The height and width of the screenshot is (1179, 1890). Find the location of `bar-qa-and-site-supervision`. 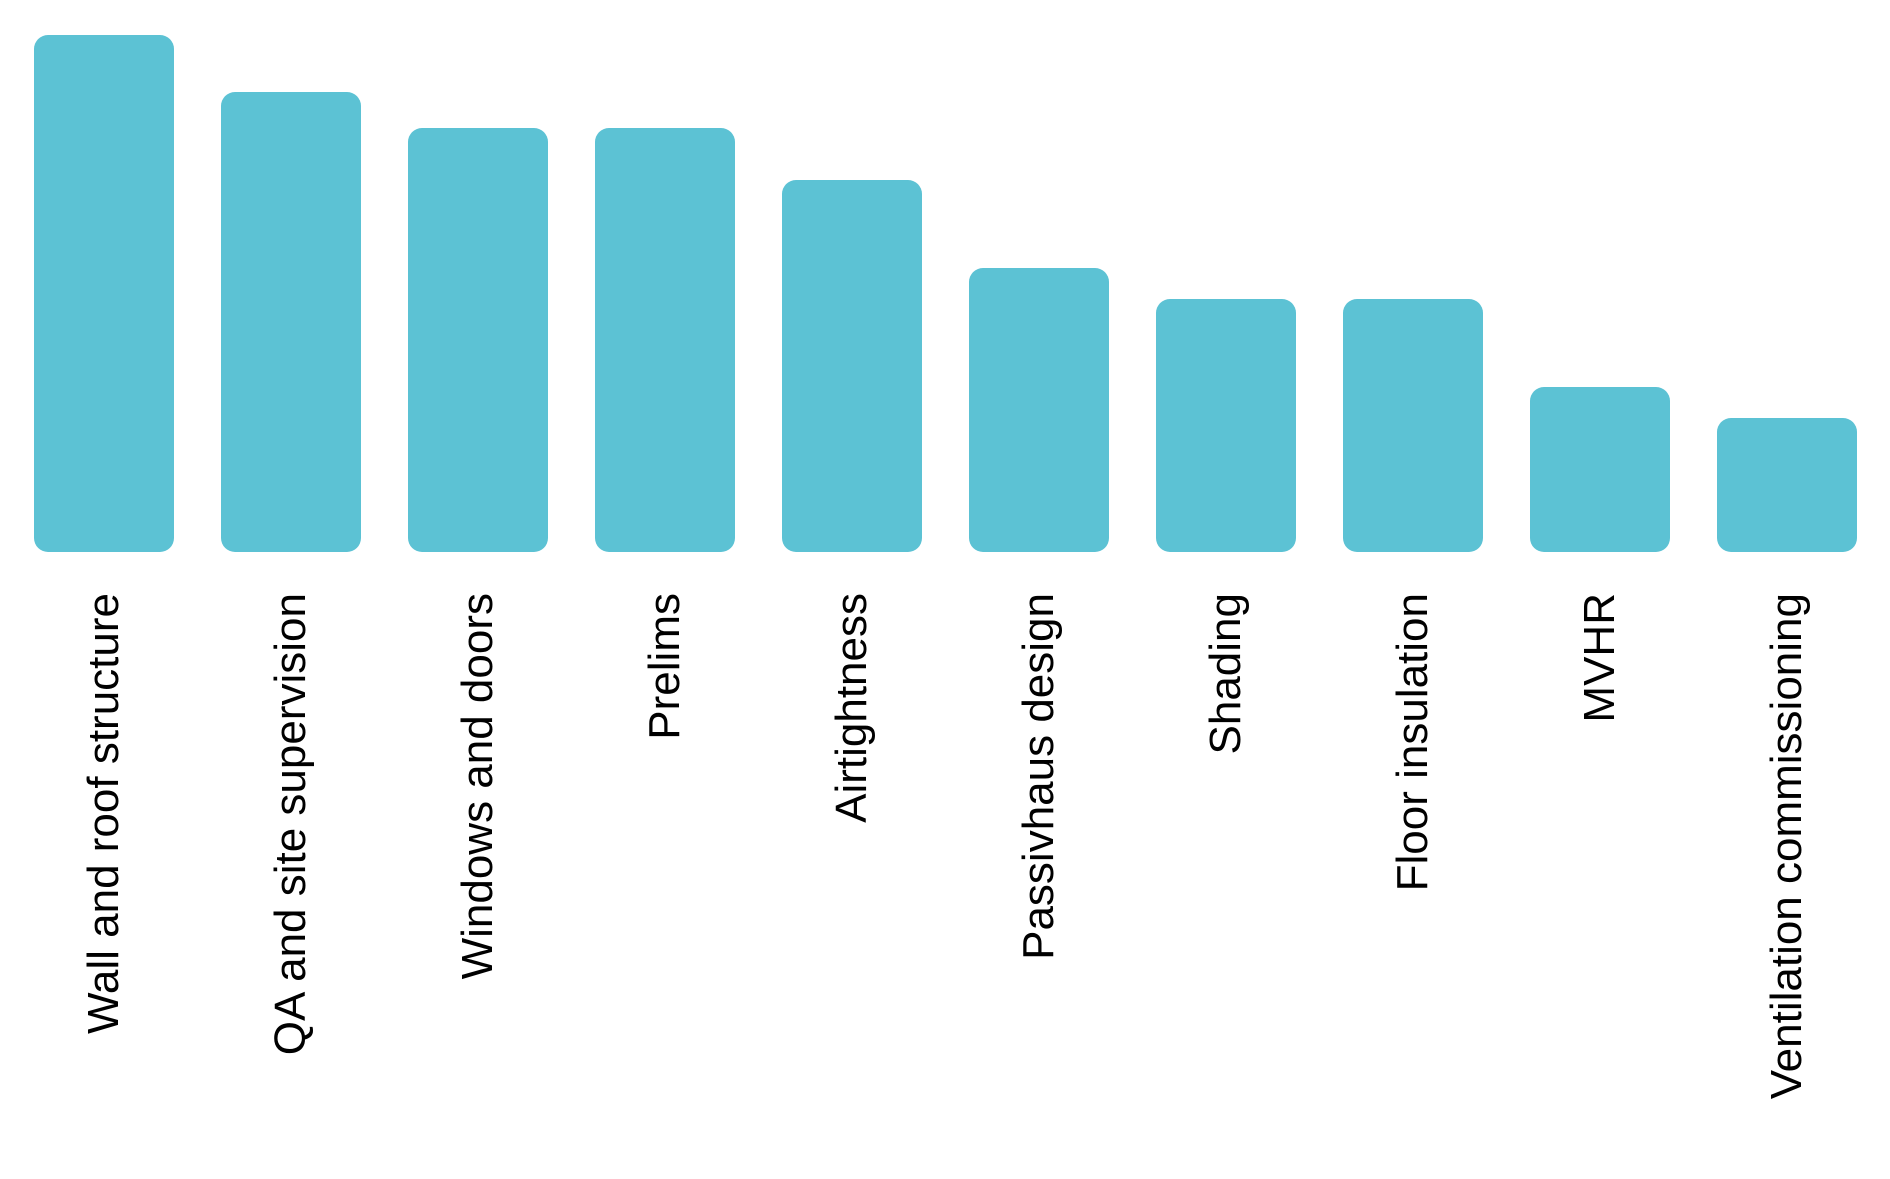

bar-qa-and-site-supervision is located at coordinates (291, 322).